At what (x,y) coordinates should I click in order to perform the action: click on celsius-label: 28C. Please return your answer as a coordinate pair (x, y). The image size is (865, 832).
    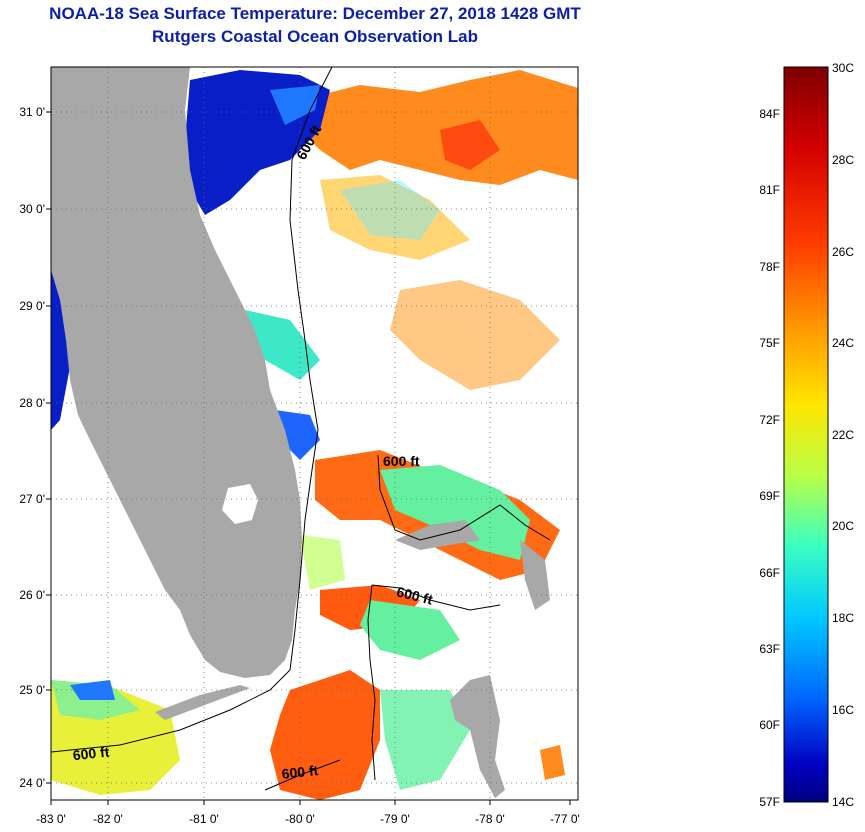
    Looking at the image, I should click on (843, 160).